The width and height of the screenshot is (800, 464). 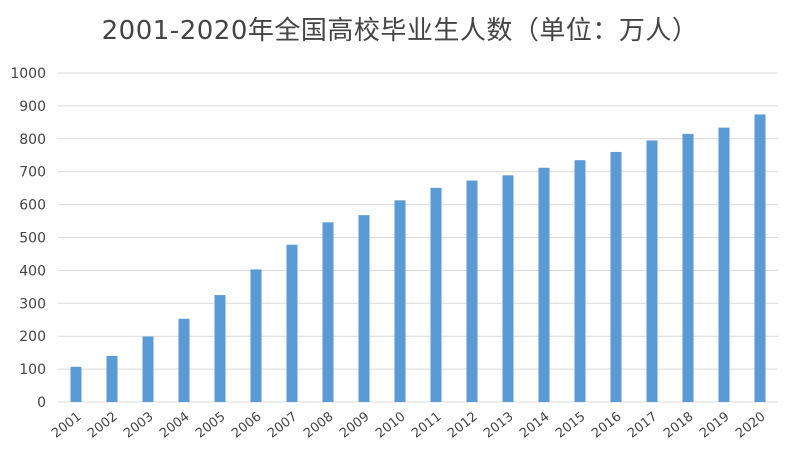 I want to click on x-tick-label: 2011, so click(x=426, y=425).